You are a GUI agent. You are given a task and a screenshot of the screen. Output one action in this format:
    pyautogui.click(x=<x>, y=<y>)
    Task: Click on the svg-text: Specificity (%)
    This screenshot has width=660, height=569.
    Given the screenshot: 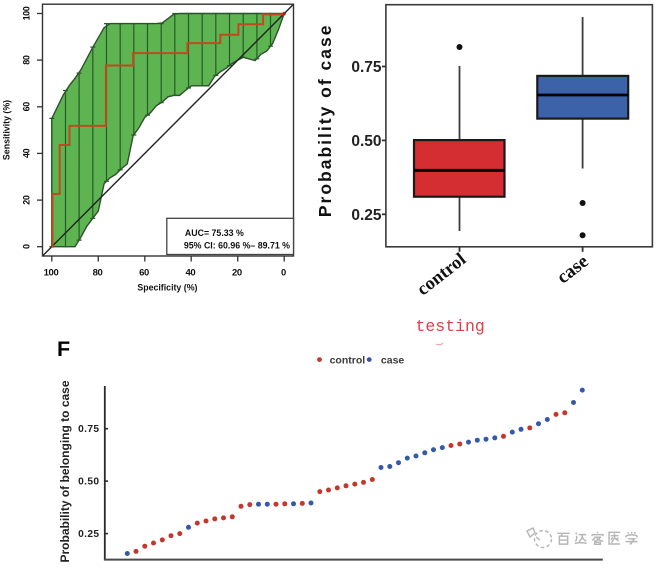 What is the action you would take?
    pyautogui.click(x=167, y=288)
    